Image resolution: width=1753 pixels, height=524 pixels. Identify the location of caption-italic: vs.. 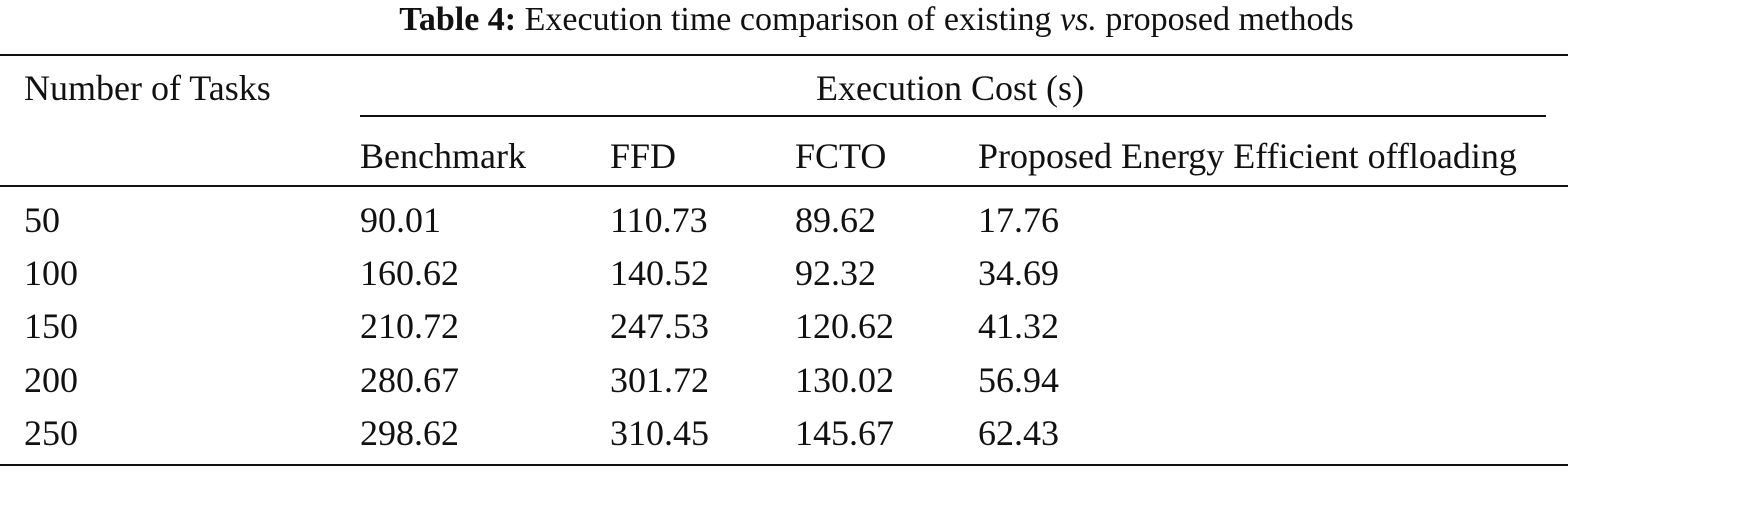
(1078, 19).